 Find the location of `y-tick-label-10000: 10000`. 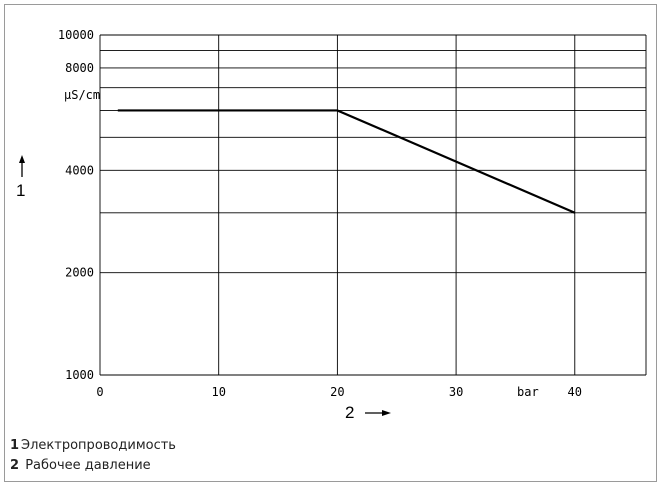

y-tick-label-10000: 10000 is located at coordinates (76, 35).